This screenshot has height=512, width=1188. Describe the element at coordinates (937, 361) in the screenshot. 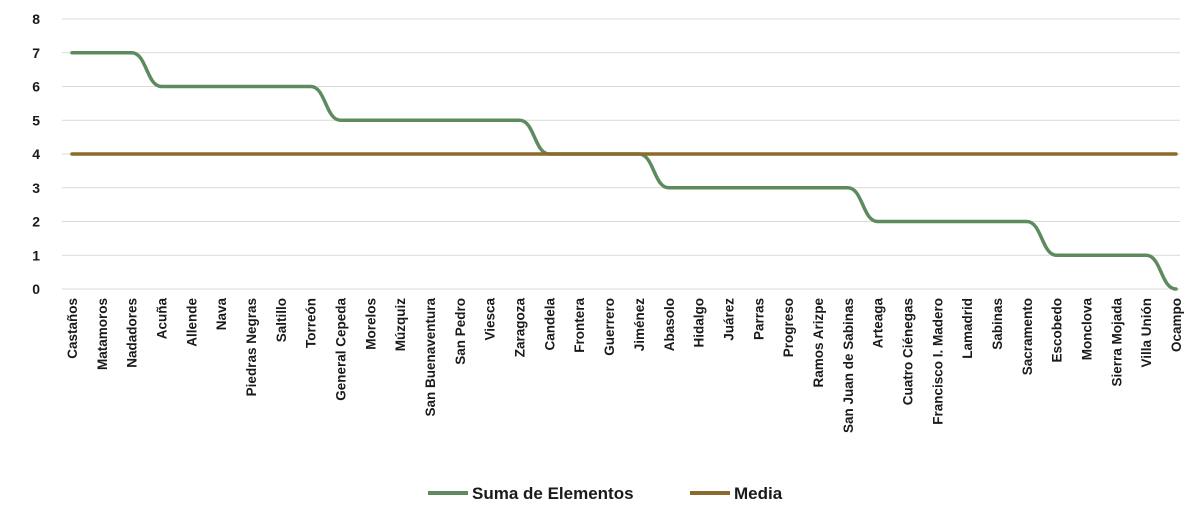

I see `x-category-label: Francisco I. Madero` at that location.